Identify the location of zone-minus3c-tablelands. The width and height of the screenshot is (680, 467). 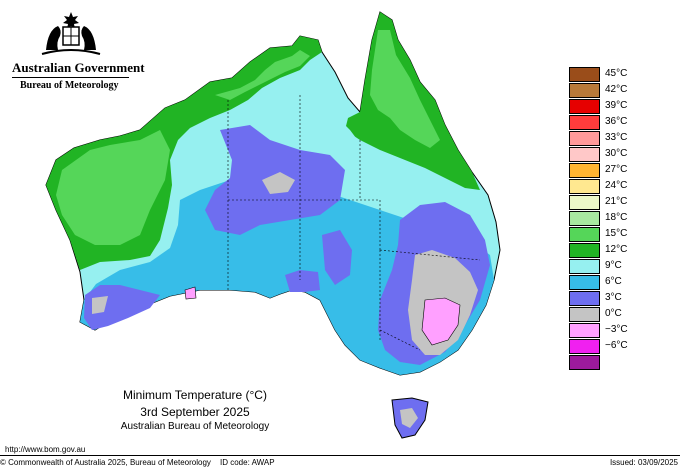
(441, 321).